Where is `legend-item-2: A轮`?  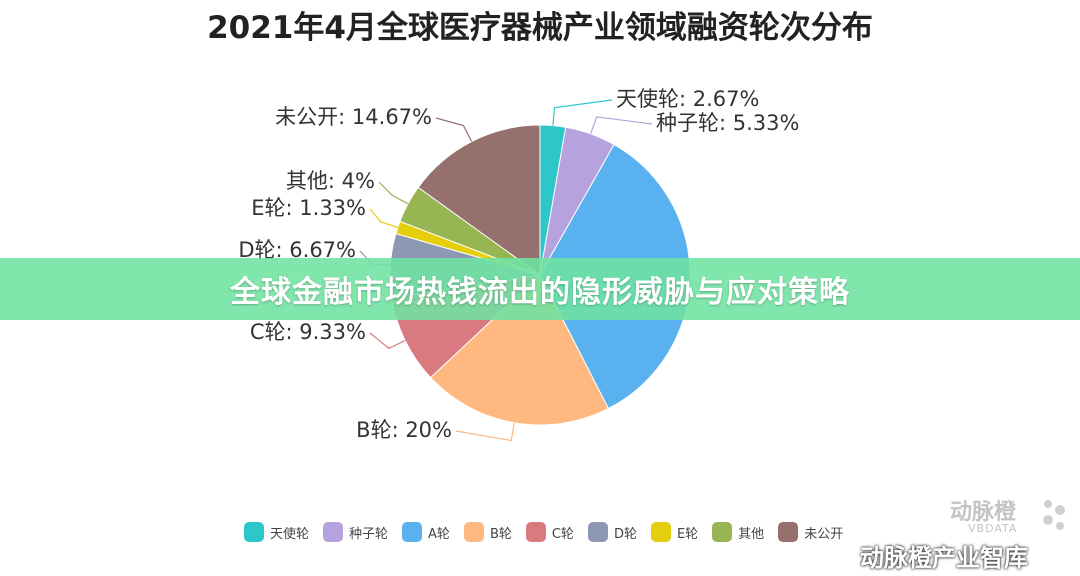
legend-item-2: A轮 is located at coordinates (426, 532).